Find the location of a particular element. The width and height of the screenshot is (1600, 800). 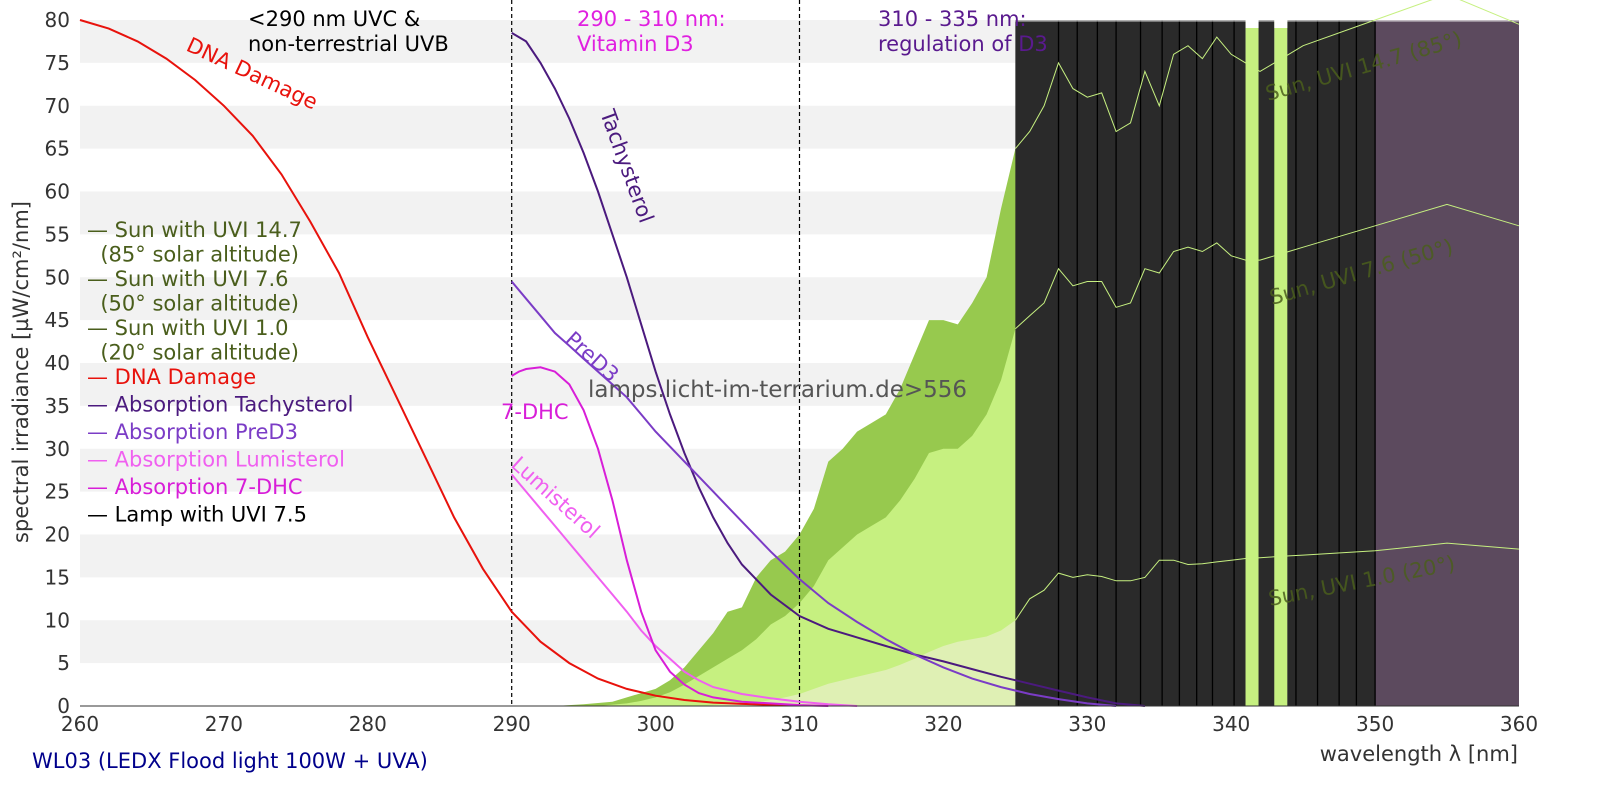

y-tick-label: 65 is located at coordinates (57, 149).